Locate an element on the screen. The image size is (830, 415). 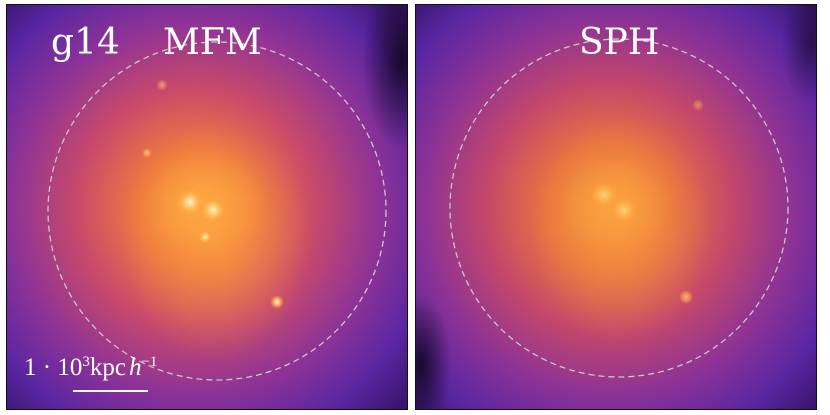
scale-label: 1 · 103kpc h−1 is located at coordinates (91, 367).